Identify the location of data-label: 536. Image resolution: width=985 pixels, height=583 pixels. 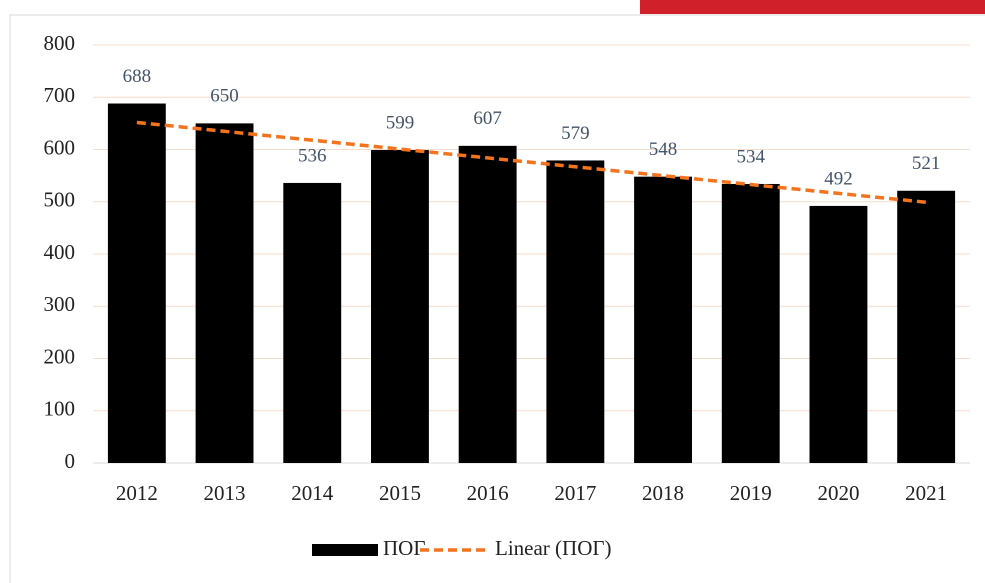
(312, 155).